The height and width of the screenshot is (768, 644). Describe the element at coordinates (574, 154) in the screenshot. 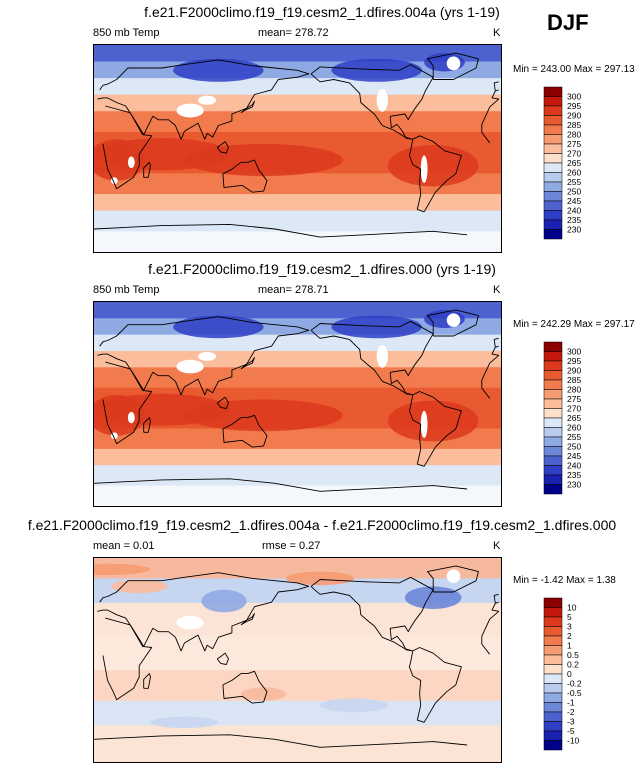

I see `colorbar-label: 270` at that location.